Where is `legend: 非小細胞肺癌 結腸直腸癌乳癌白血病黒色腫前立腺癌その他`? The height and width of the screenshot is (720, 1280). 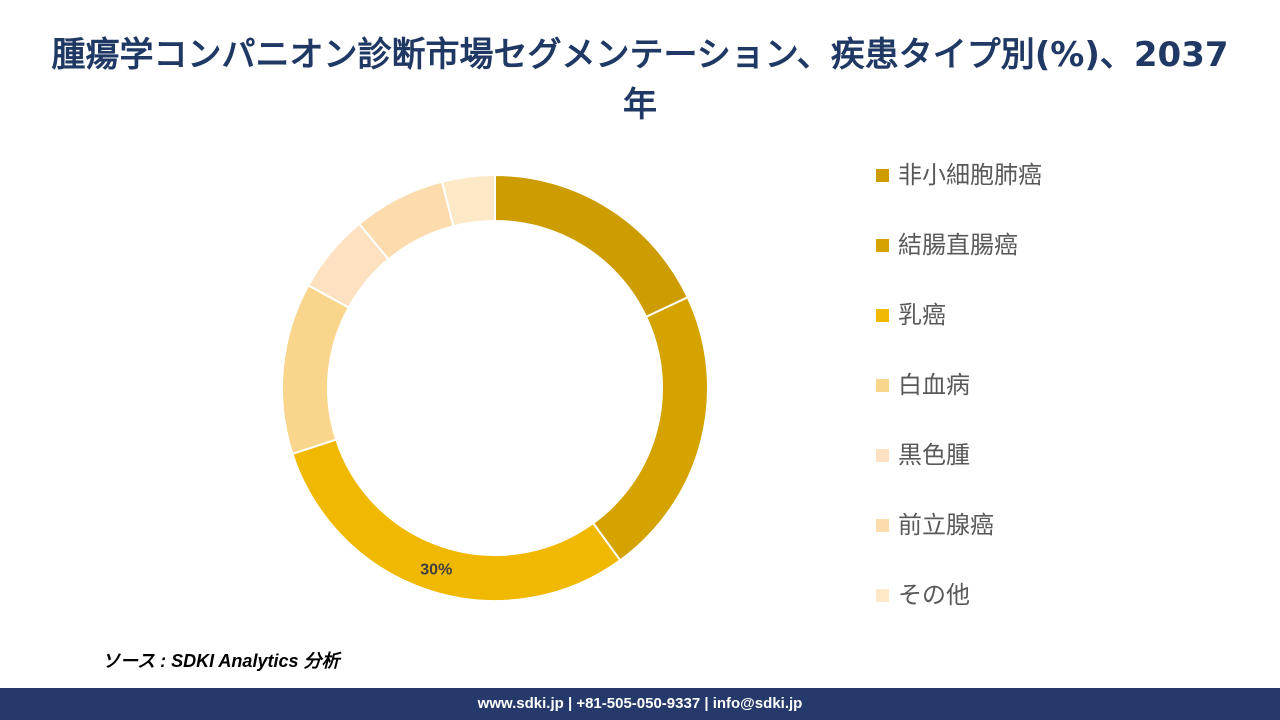 legend: 非小細胞肺癌 結腸直腸癌乳癌白血病黒色腫前立腺癌その他 is located at coordinates (959, 401).